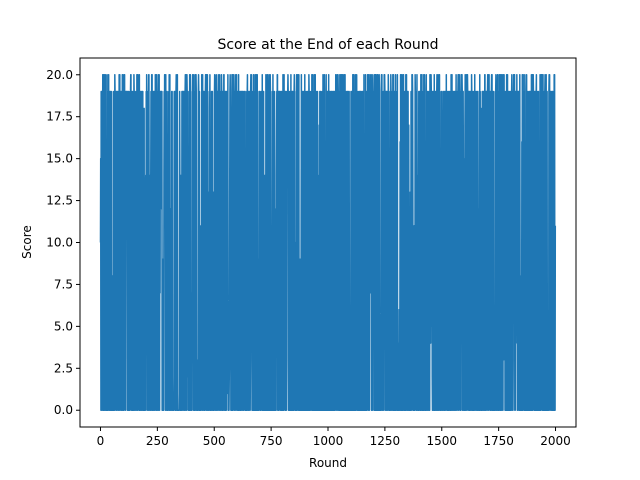 The image size is (640, 480). Describe the element at coordinates (59, 117) in the screenshot. I see `y-tick-label: 17.5` at that location.